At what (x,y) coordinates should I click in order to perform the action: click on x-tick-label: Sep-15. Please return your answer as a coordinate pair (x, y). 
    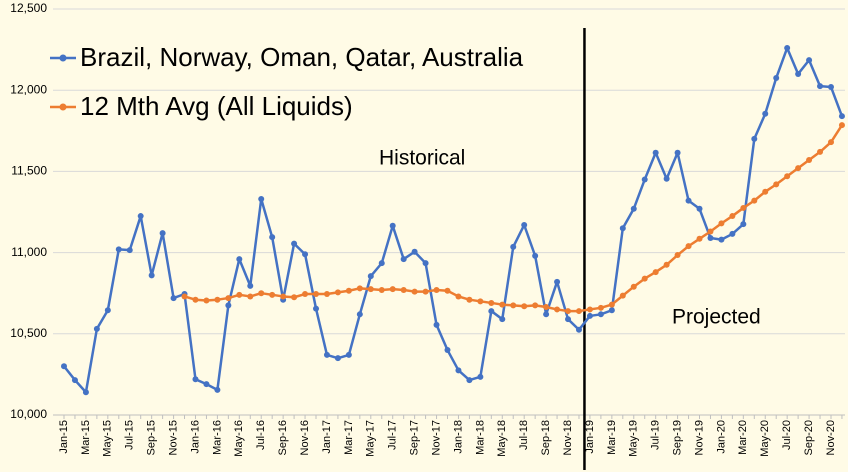
    Looking at the image, I should click on (152, 437).